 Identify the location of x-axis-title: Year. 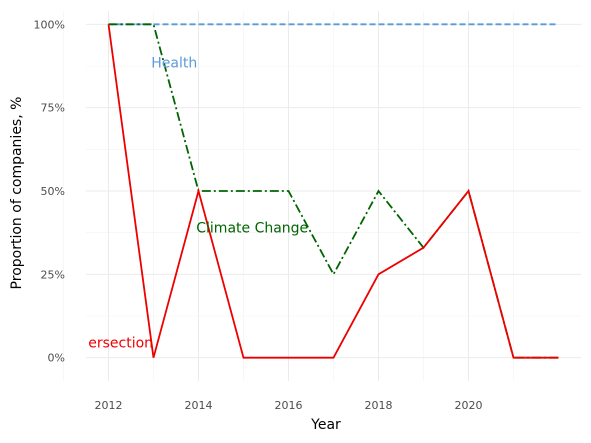
(325, 425).